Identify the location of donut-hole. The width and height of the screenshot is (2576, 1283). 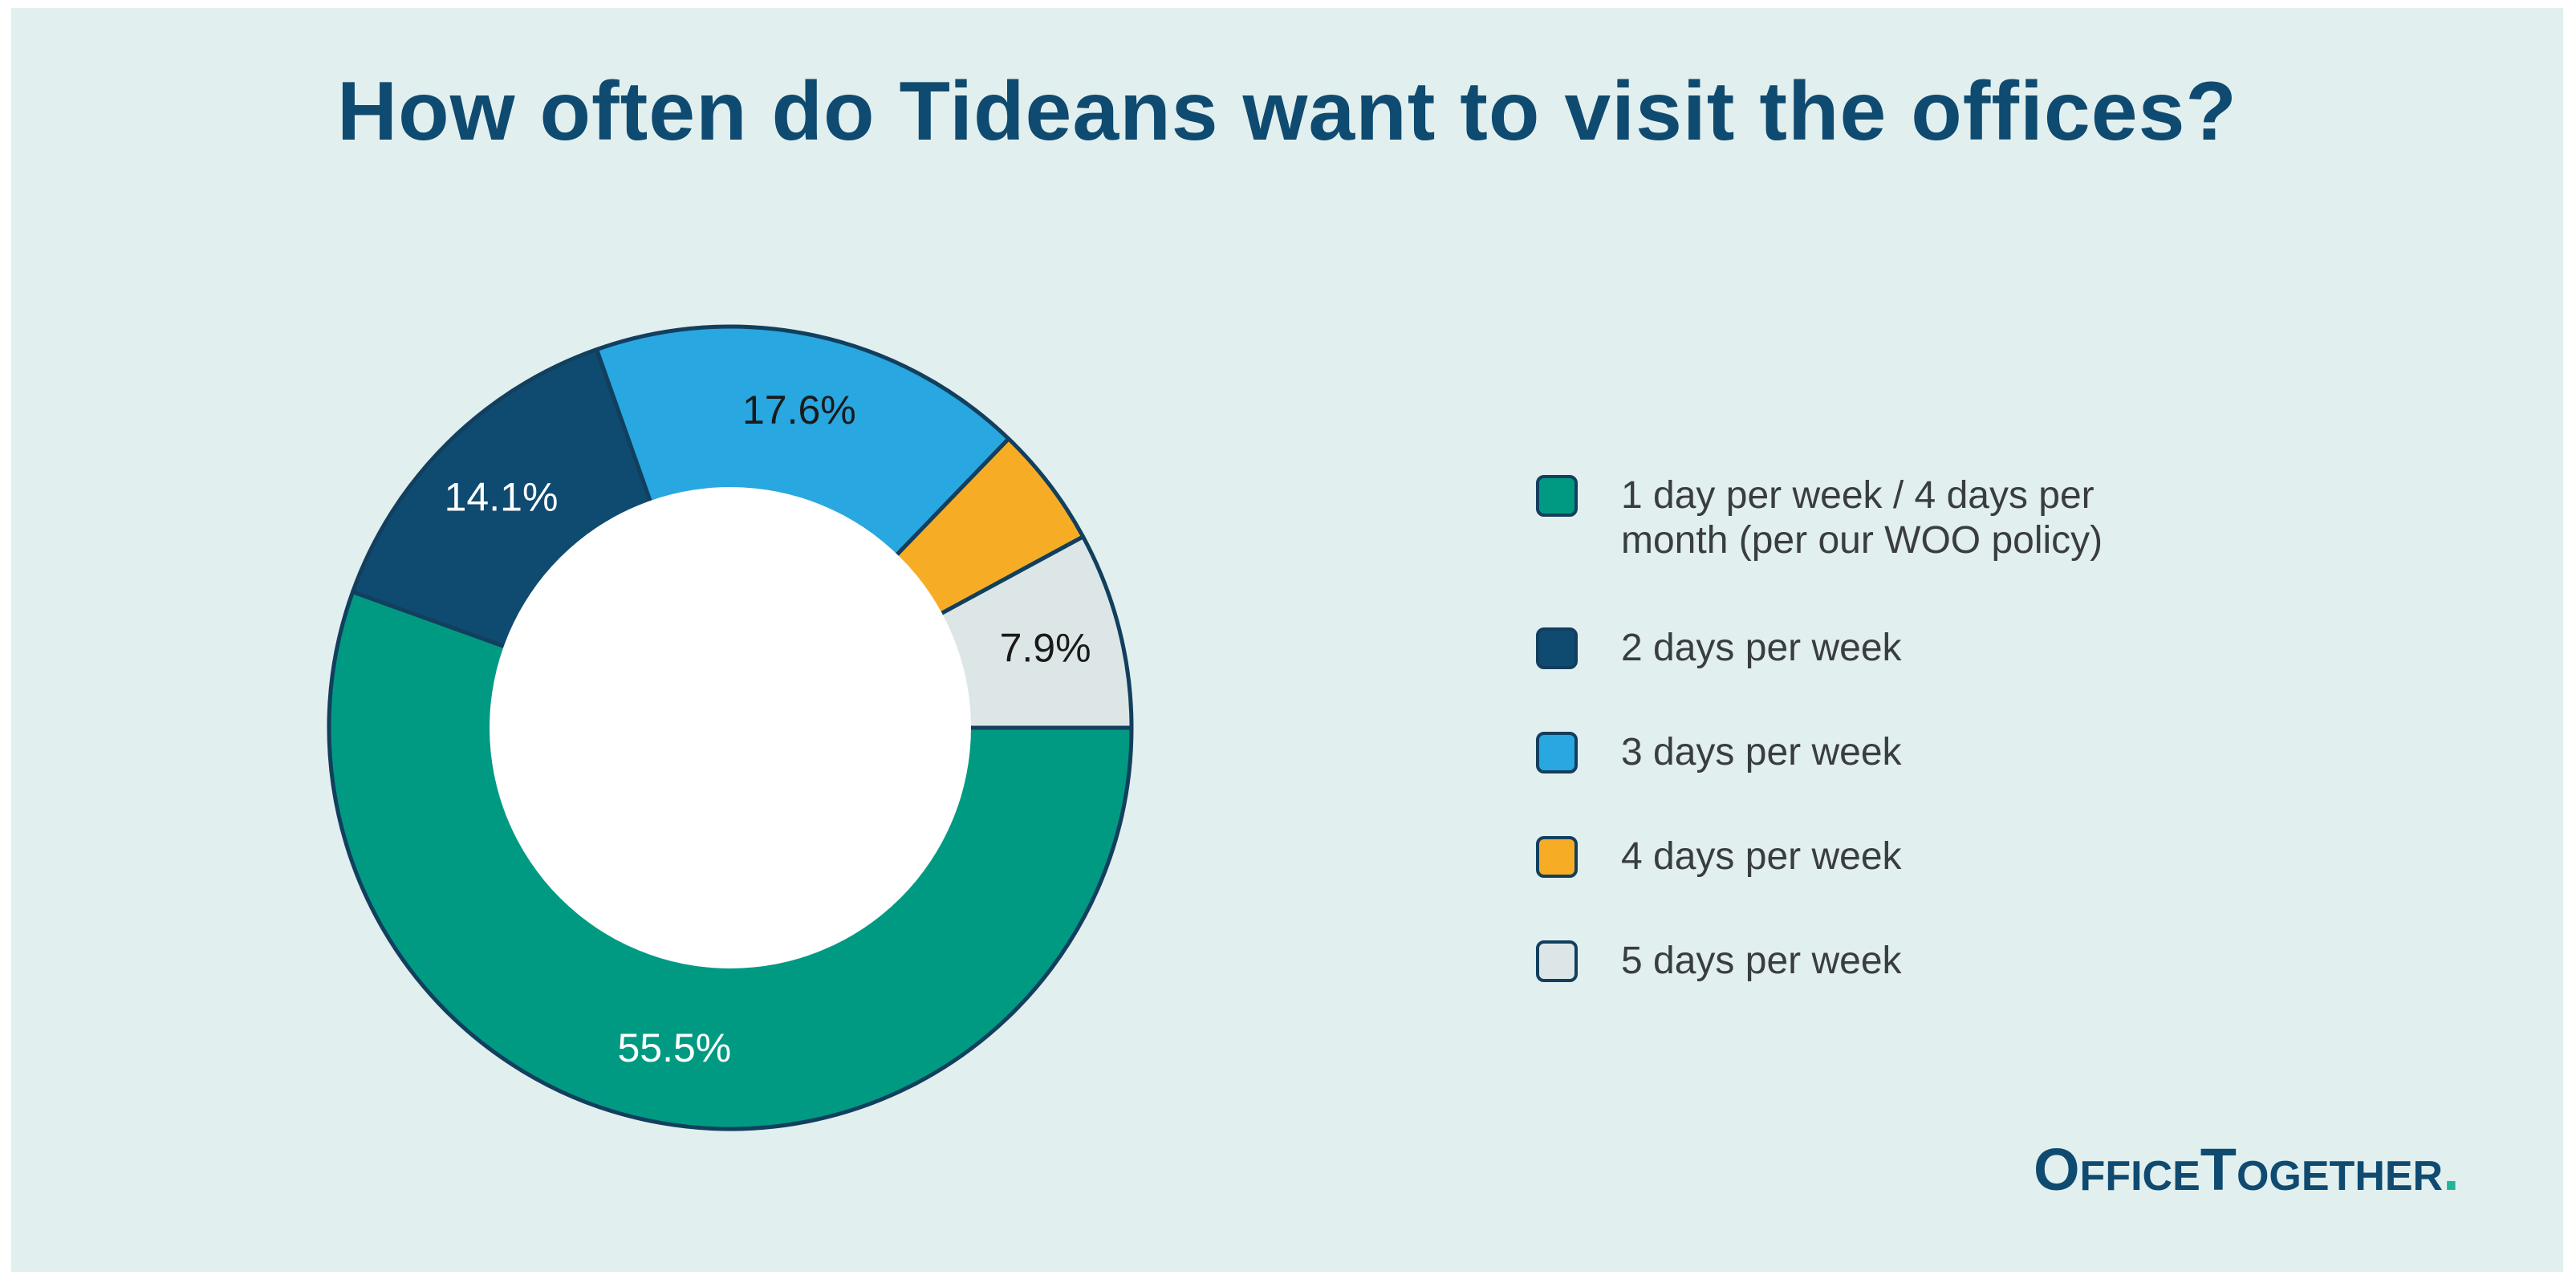
(731, 727).